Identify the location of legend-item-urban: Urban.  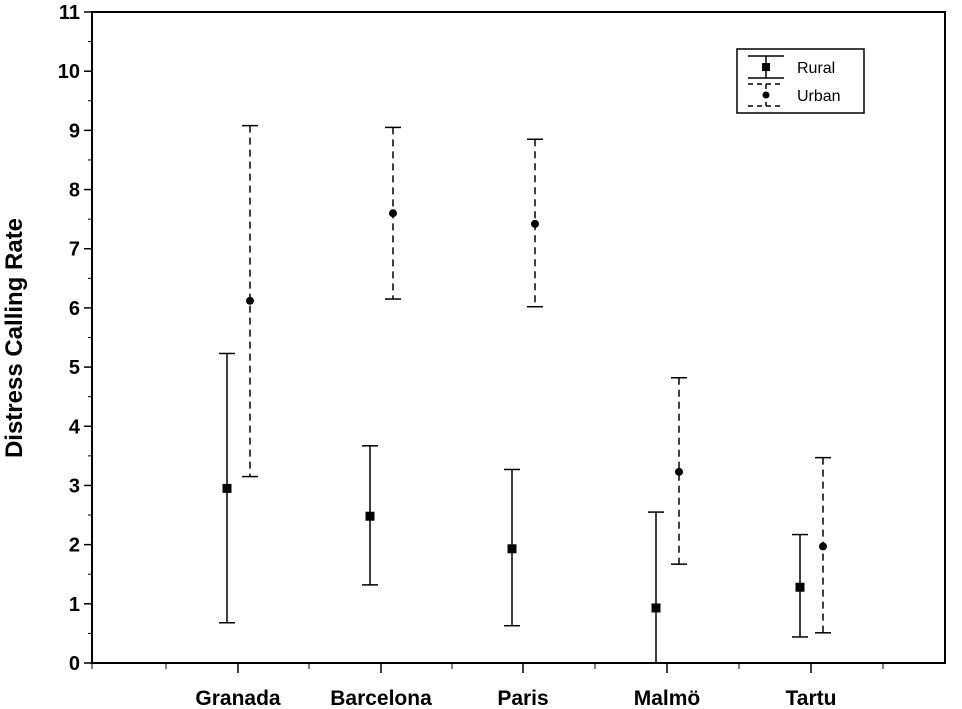
(794, 95).